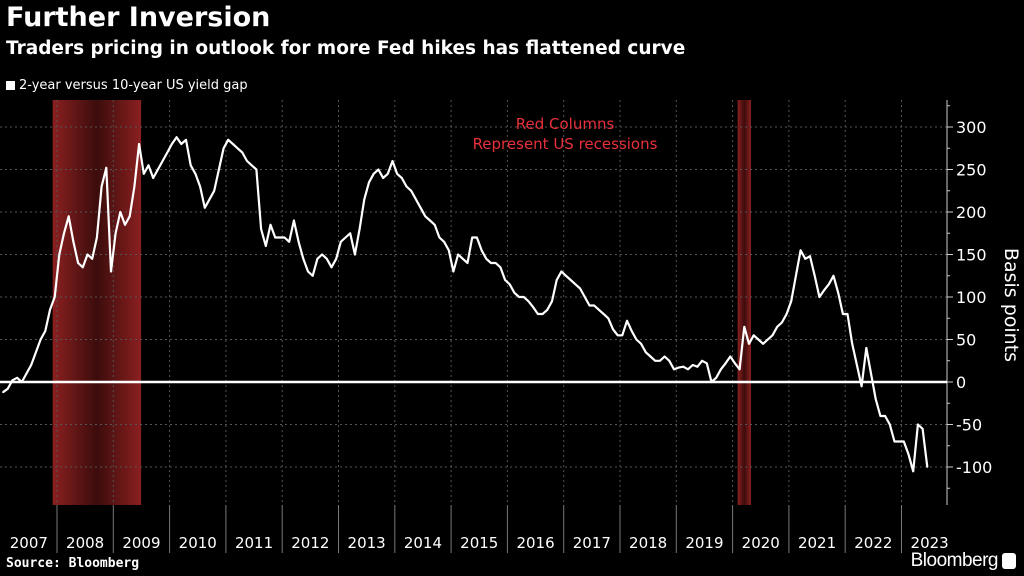  Describe the element at coordinates (971, 297) in the screenshot. I see `y-tick-label: 100` at that location.